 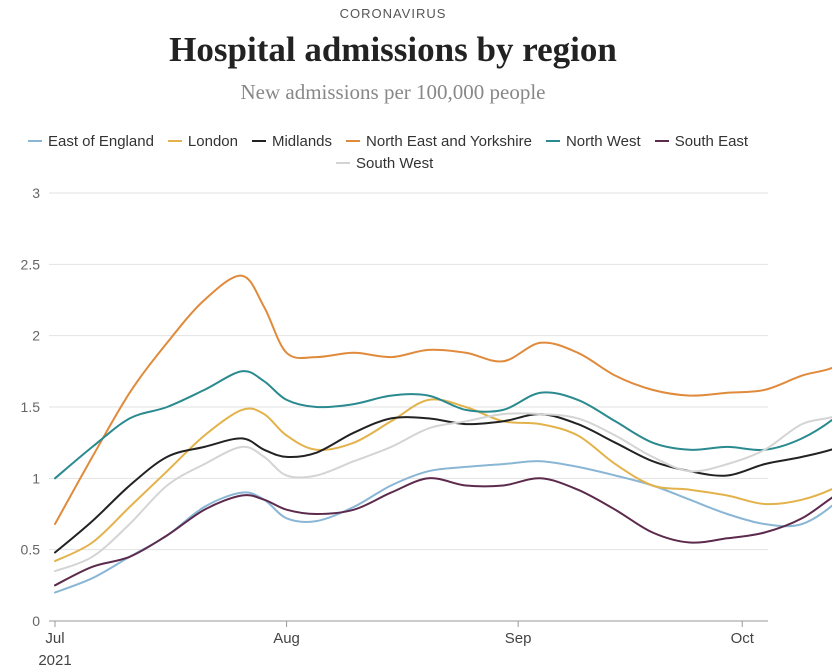 I want to click on legend-item-east-of-england: East of England, so click(x=91, y=142).